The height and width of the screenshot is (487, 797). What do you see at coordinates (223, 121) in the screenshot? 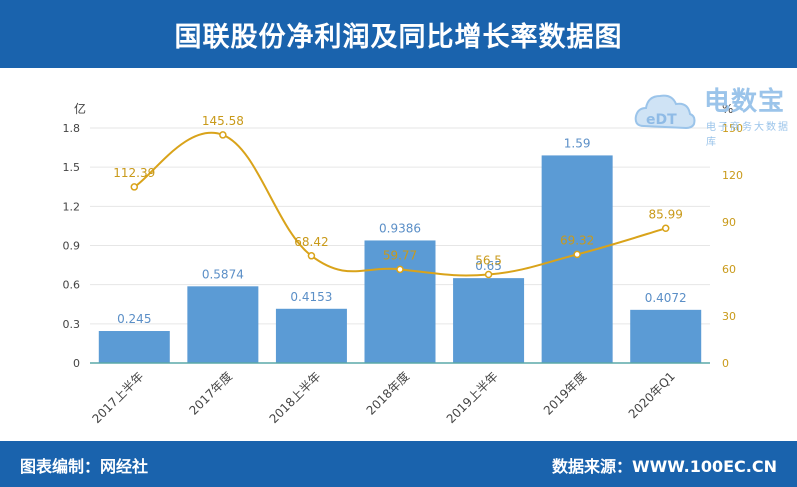
I see `line-data-label: 145.58` at bounding box center [223, 121].